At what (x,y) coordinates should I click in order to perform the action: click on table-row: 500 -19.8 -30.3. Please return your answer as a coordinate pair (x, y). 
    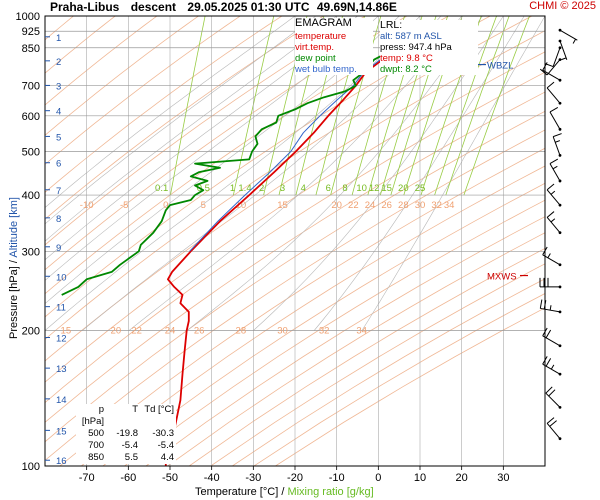
    Looking at the image, I should click on (126, 434).